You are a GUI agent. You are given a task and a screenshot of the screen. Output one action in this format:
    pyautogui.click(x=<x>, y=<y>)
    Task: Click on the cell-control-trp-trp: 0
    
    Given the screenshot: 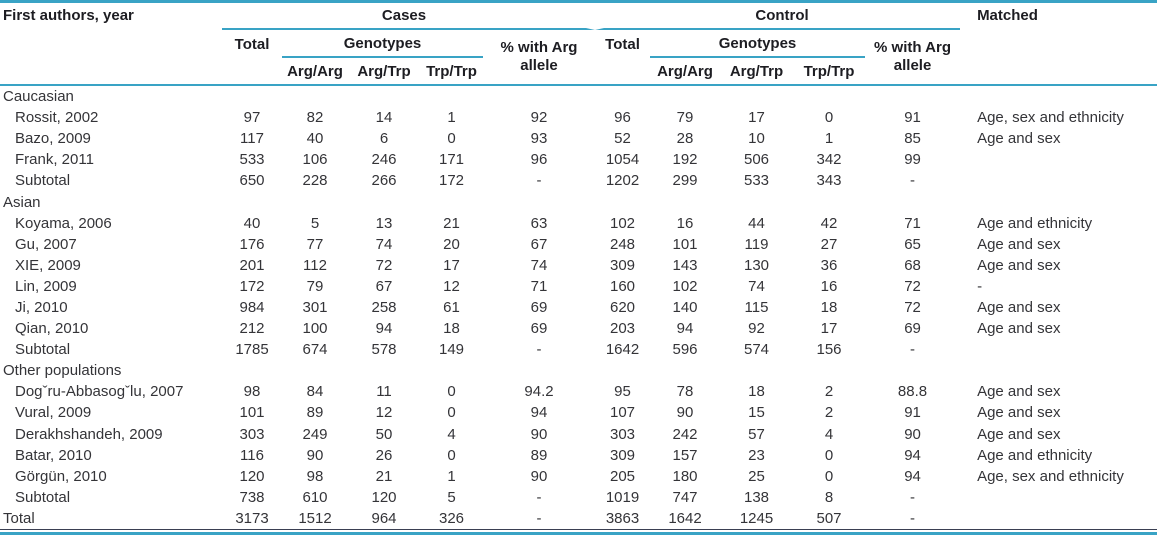 What is the action you would take?
    pyautogui.click(x=829, y=476)
    